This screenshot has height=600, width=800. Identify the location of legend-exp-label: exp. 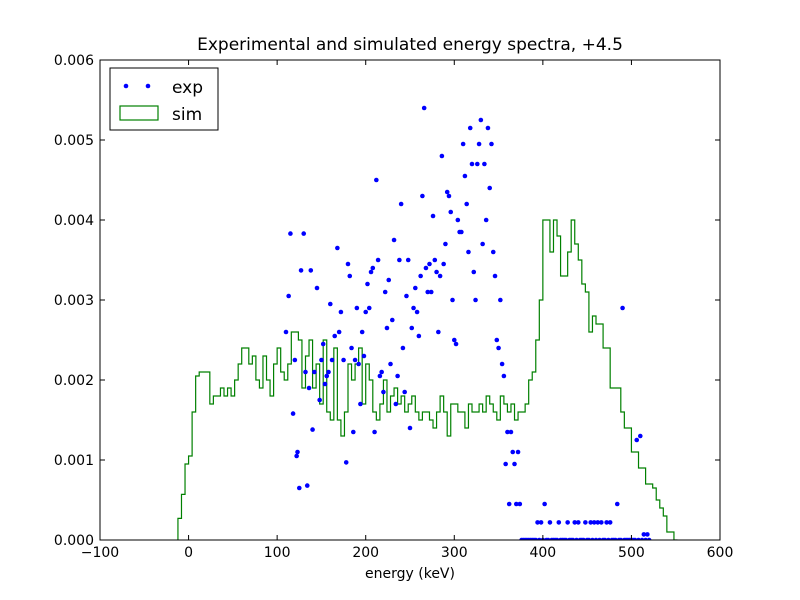
(187, 88).